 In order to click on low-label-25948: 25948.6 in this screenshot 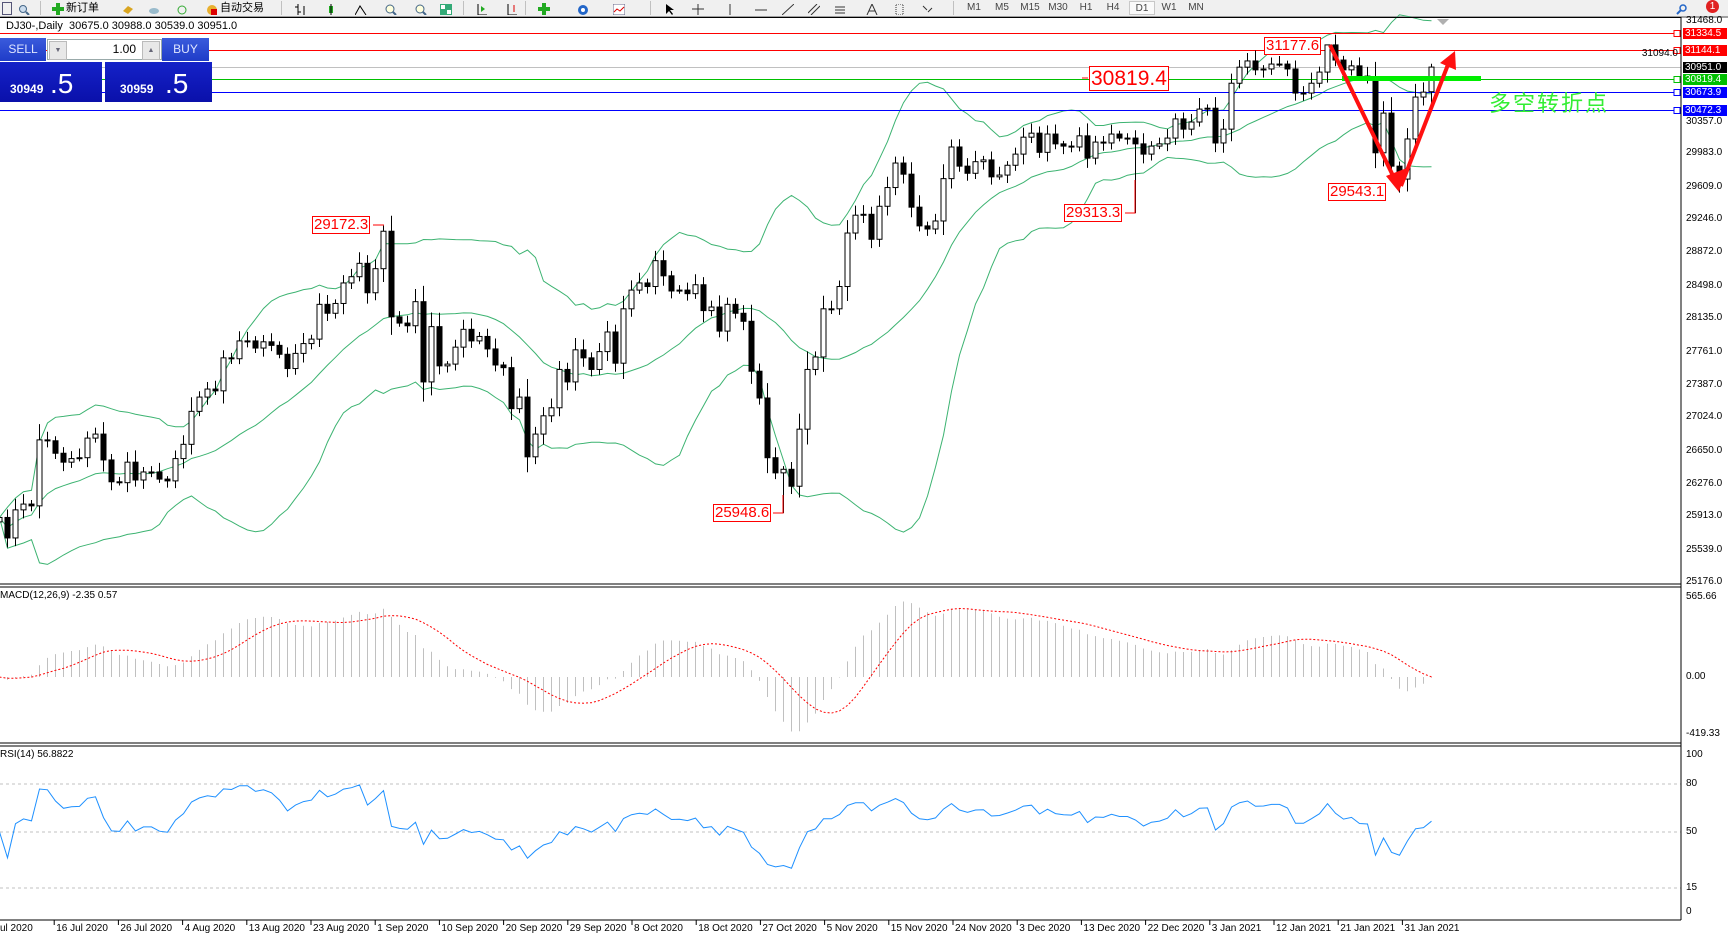, I will do `click(742, 513)`.